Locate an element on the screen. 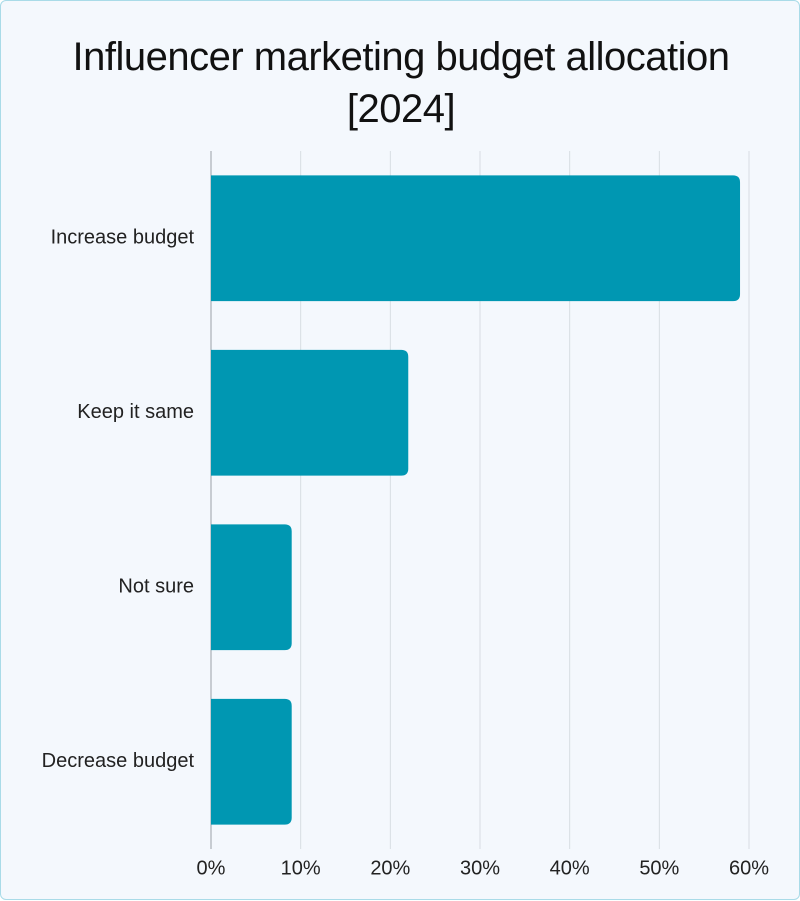 This screenshot has height=901, width=800. x-tick-label: 20% is located at coordinates (390, 868).